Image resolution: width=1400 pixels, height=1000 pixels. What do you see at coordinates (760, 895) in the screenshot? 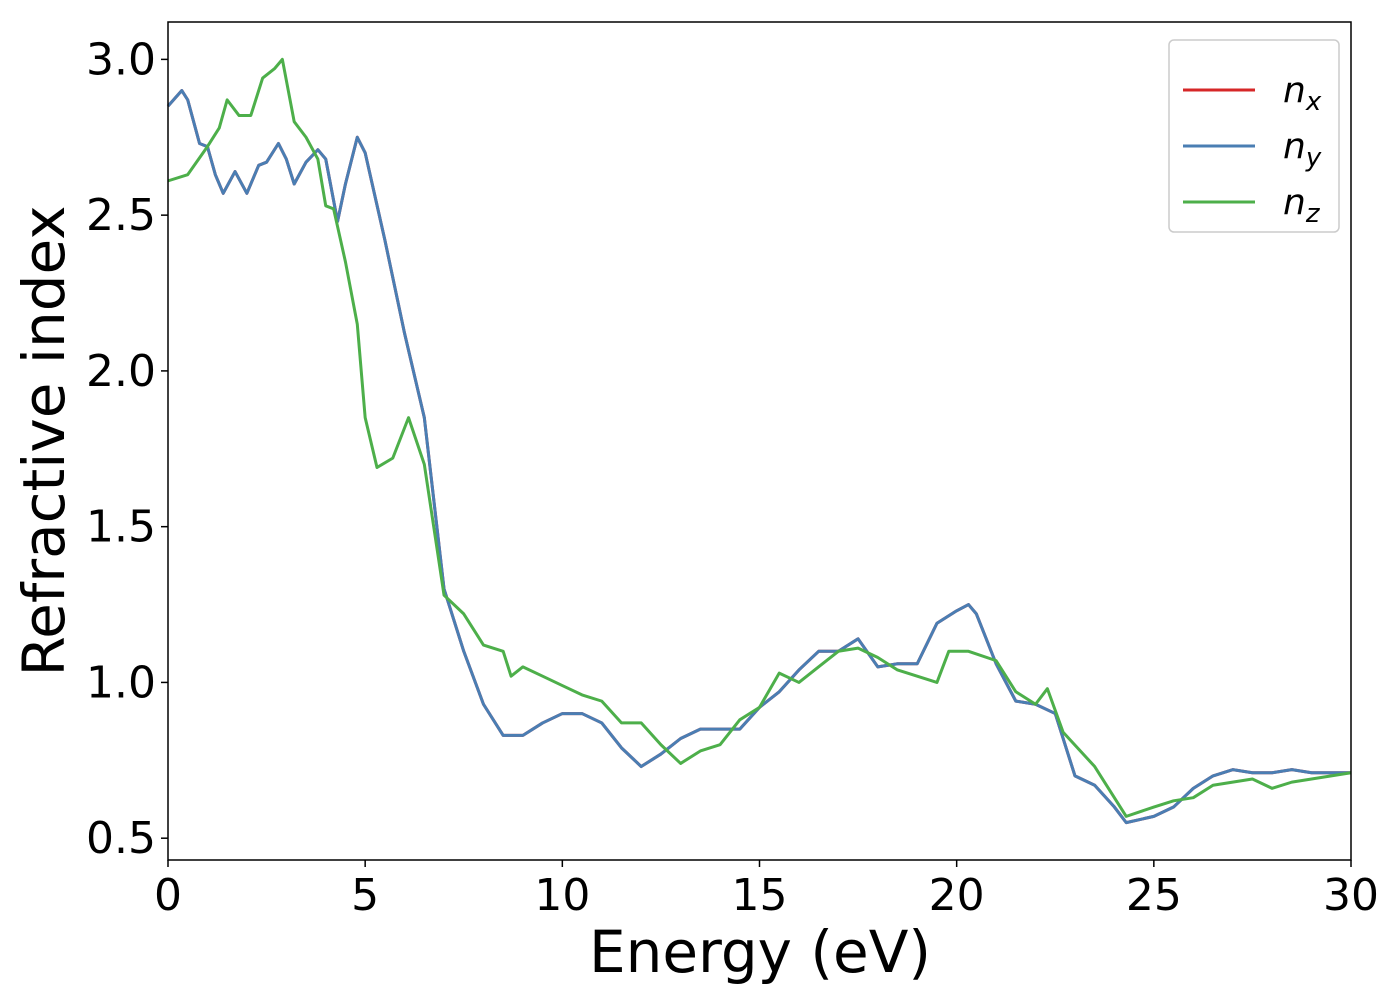
I see `x-tick-label: 15` at bounding box center [760, 895].